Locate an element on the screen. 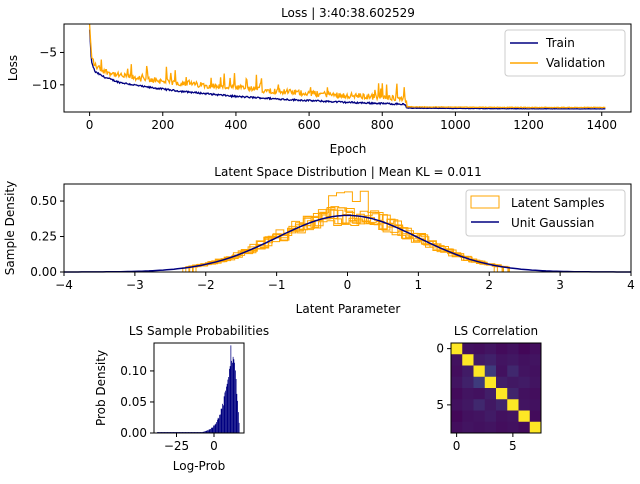 Image resolution: width=640 pixels, height=484 pixels. validation-line is located at coordinates (347, 66).